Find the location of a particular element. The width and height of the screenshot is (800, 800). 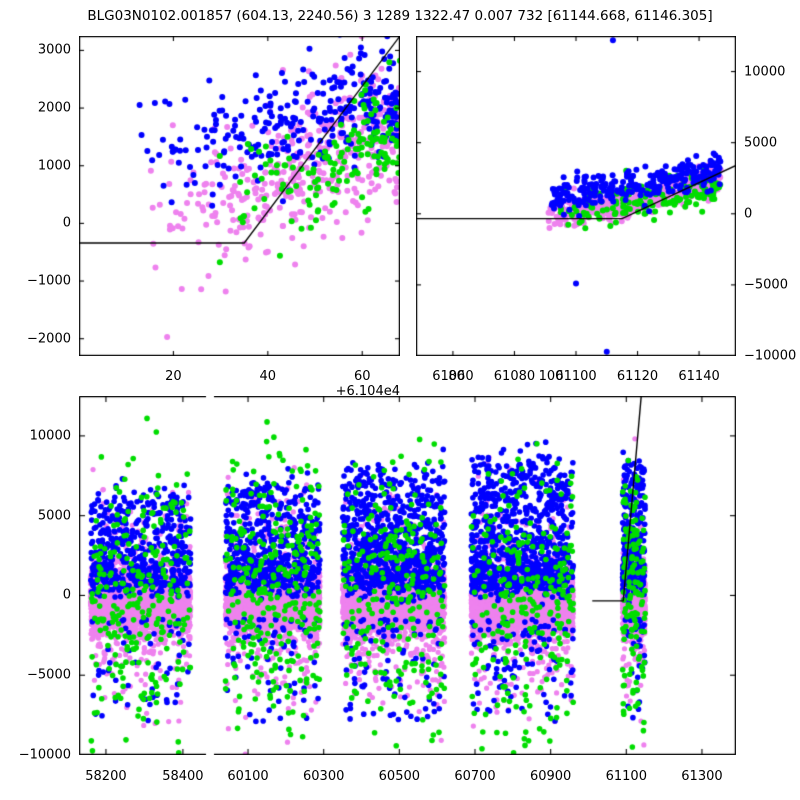

tl-ytick--2000: −2000 is located at coordinates (49, 339).